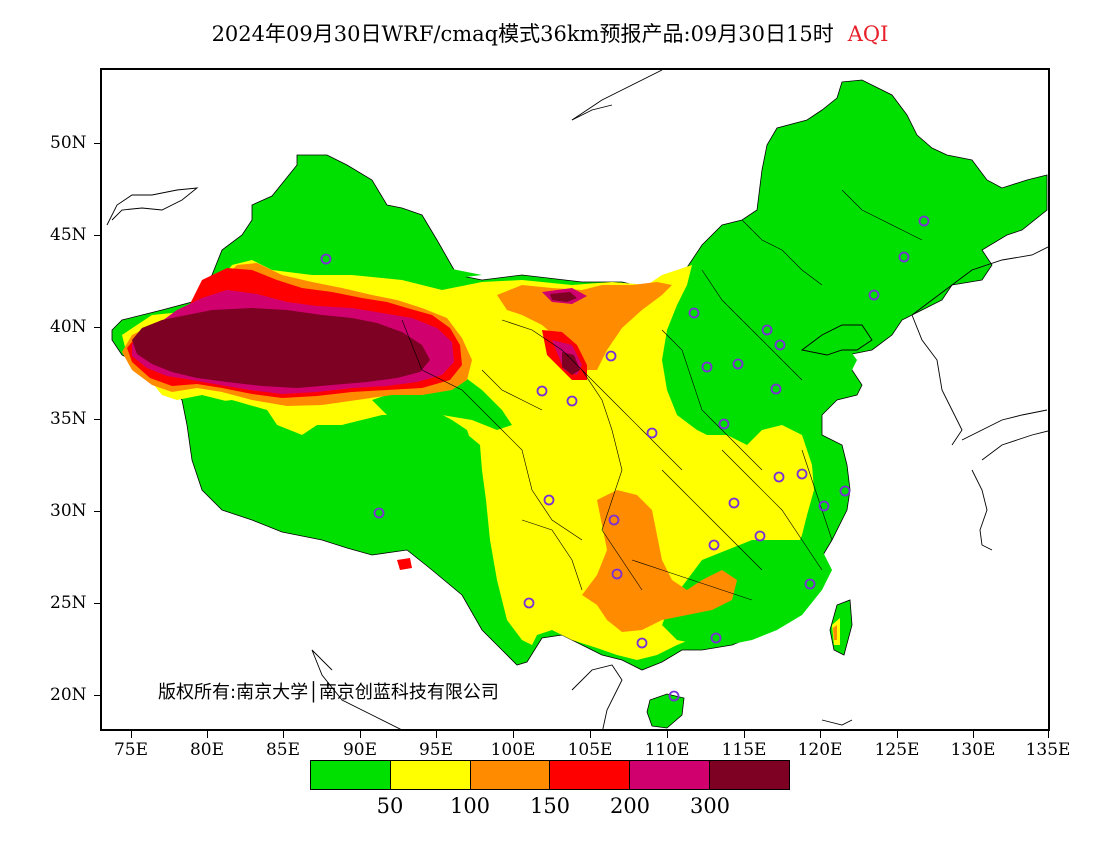 The height and width of the screenshot is (850, 1100). Describe the element at coordinates (563, 297) in the screenshot. I see `region-hazardous-nm` at that location.